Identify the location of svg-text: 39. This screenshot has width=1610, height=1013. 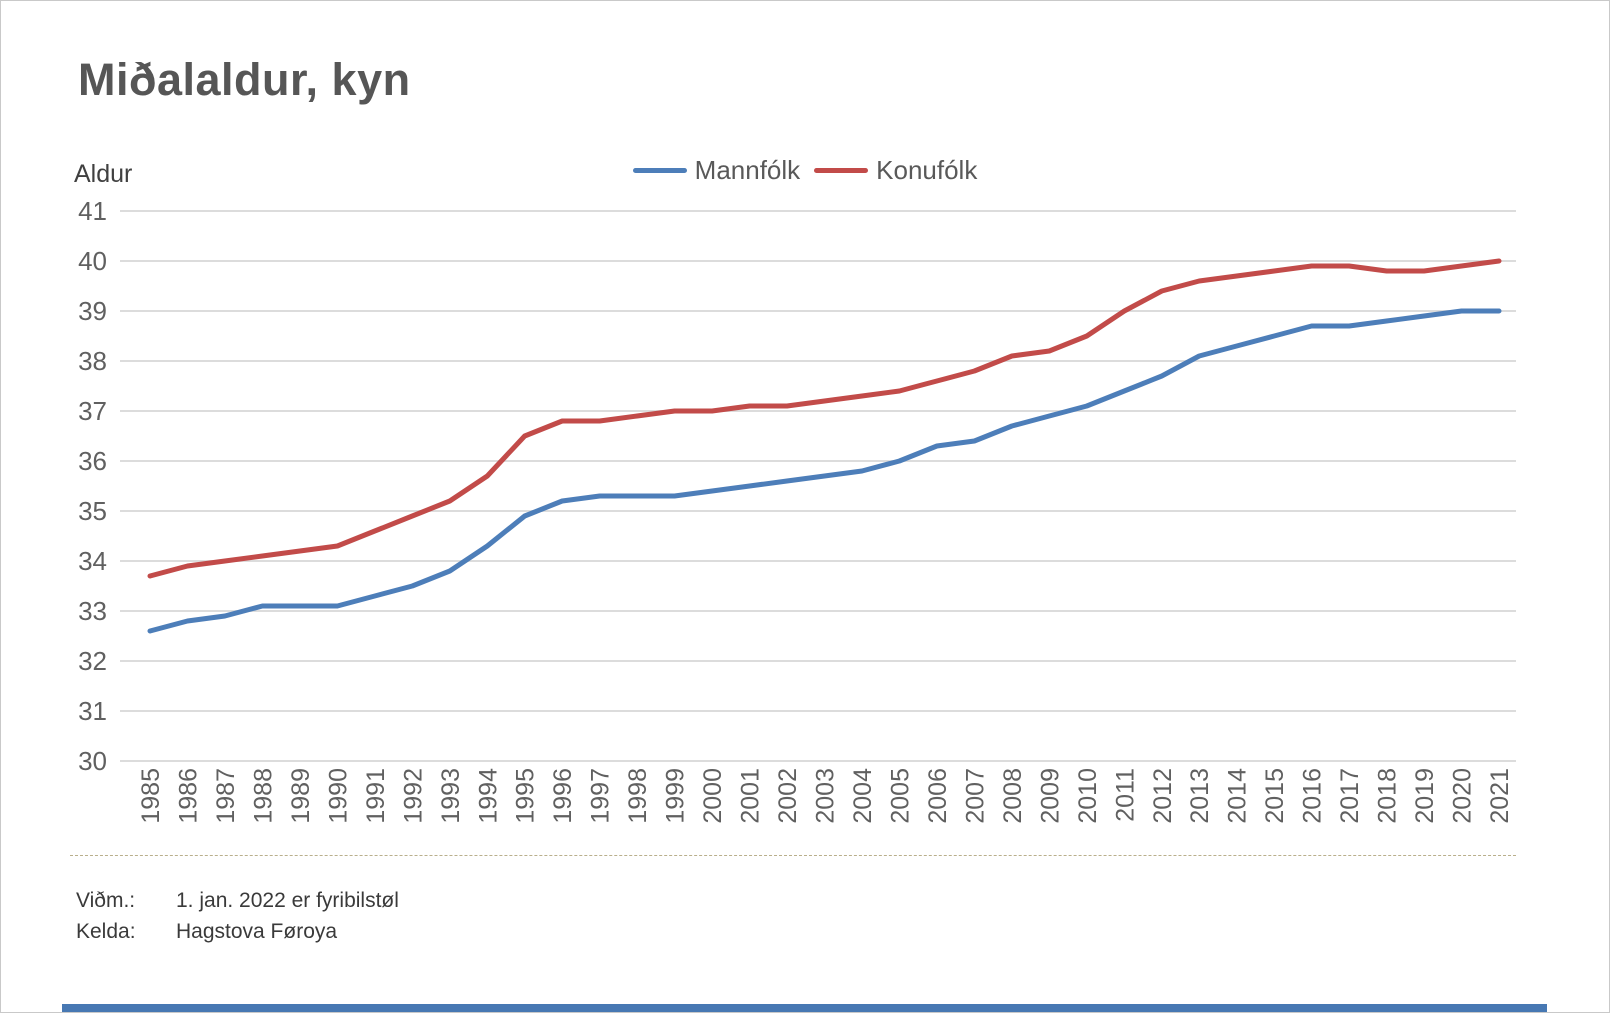
(92, 311).